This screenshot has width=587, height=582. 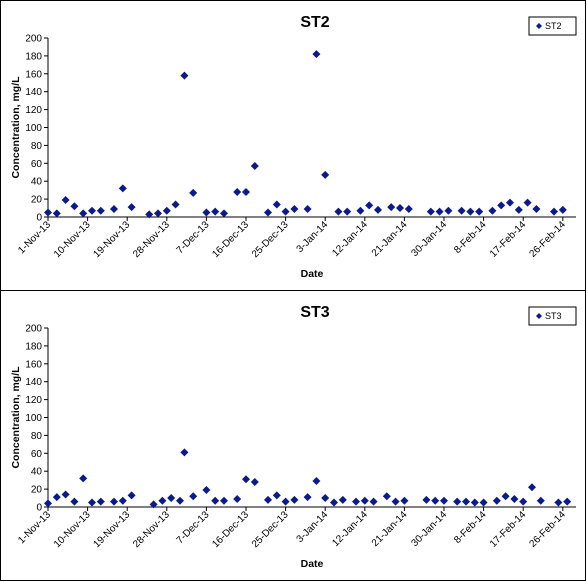 What do you see at coordinates (539, 26) in the screenshot?
I see `legend-marker` at bounding box center [539, 26].